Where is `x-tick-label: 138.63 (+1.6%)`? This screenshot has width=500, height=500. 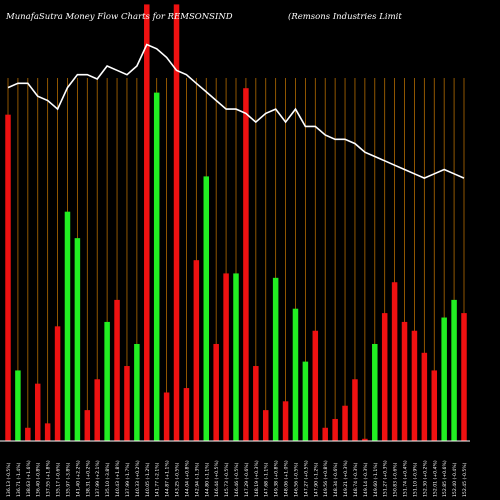
x-tick-label: 138.63 (+1.6%) is located at coordinates (29, 478).